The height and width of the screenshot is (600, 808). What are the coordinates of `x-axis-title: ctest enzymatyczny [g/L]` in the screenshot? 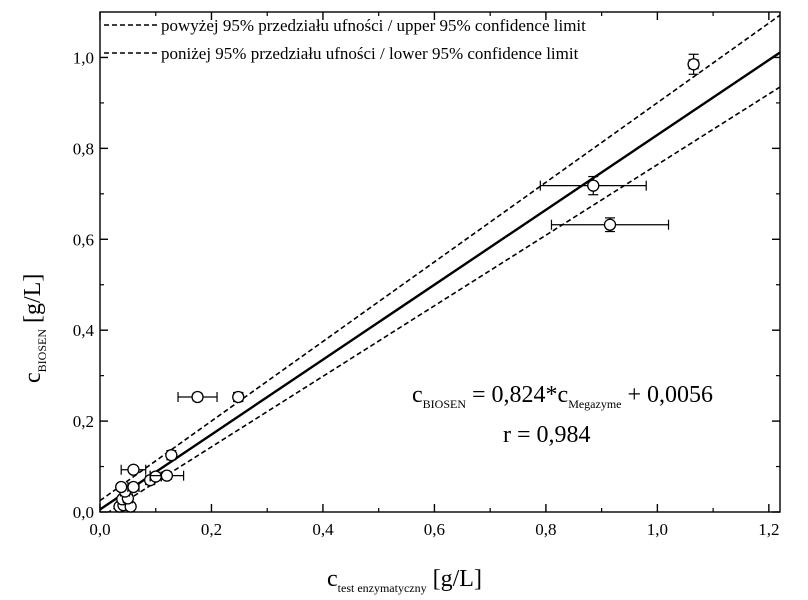 It's located at (404, 580).